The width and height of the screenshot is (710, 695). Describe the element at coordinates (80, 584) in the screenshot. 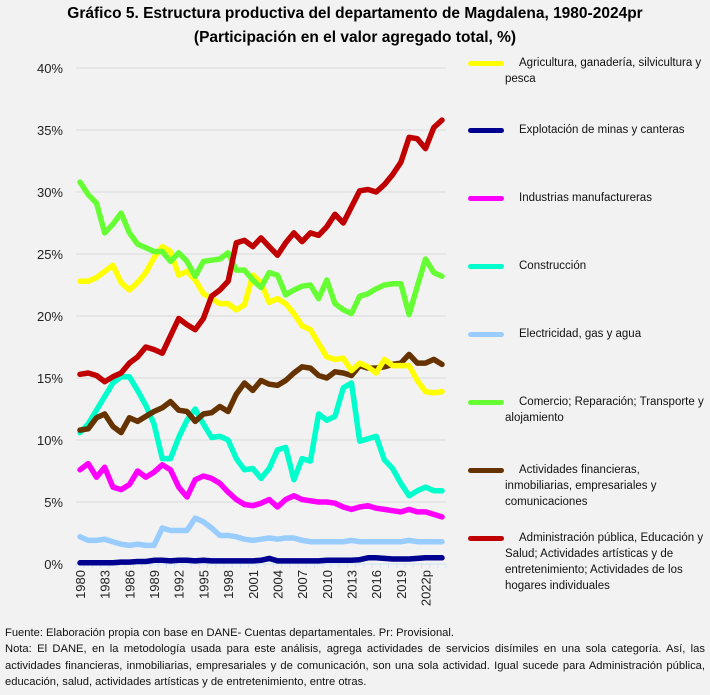

I see `x-tick-label: 1980` at that location.